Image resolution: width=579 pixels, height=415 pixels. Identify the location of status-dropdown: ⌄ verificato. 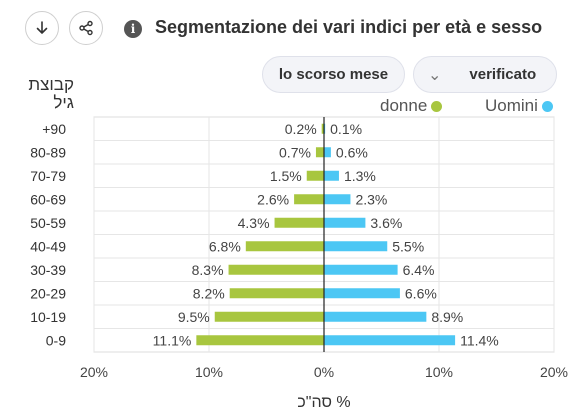
(485, 74).